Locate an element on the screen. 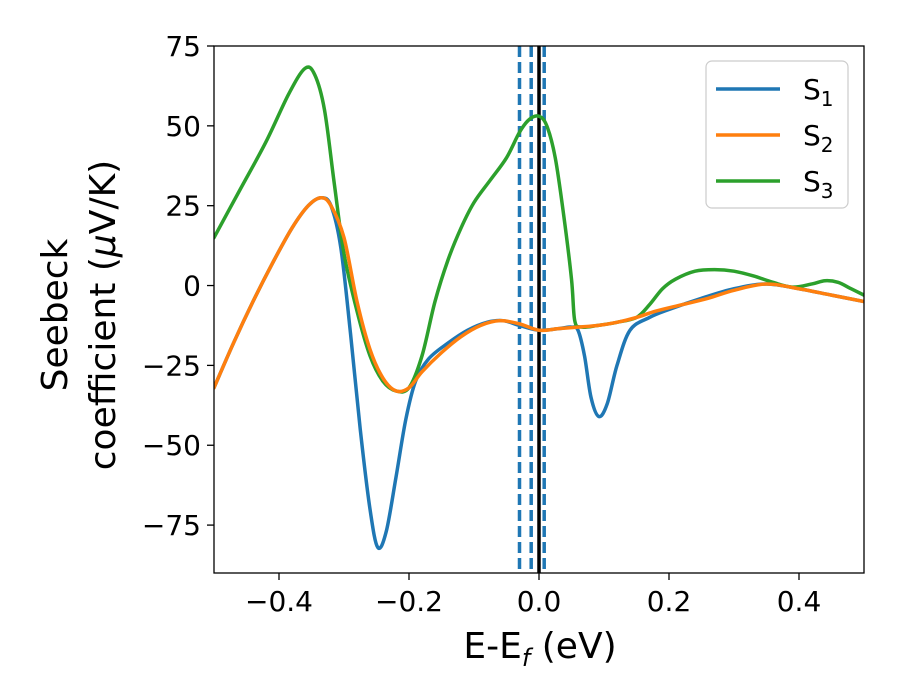  y-axis-label: Seebeck coefficient (μV/K) is located at coordinates (79, 315).